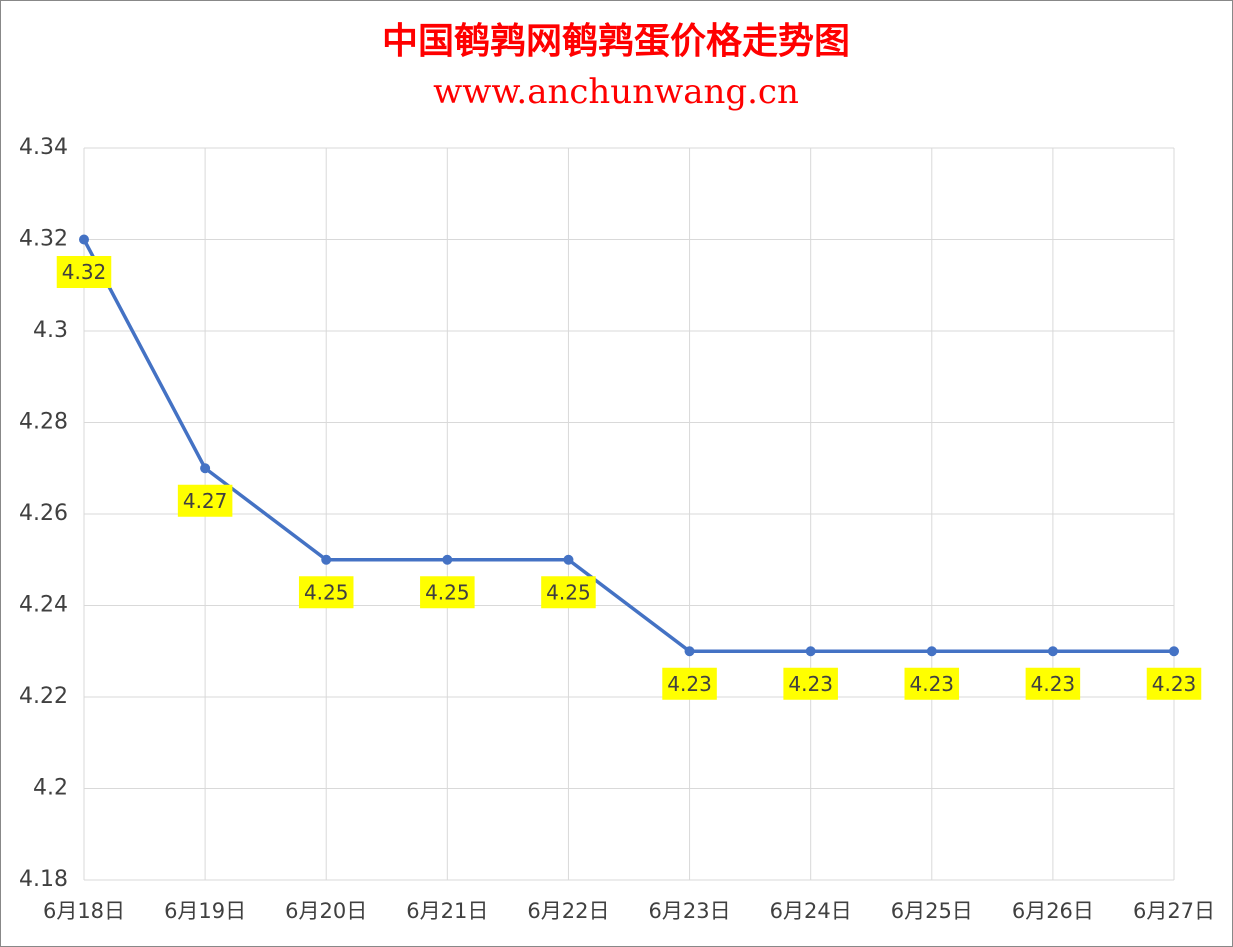 The image size is (1233, 947). I want to click on y-tick-label: 4.32, so click(43, 239).